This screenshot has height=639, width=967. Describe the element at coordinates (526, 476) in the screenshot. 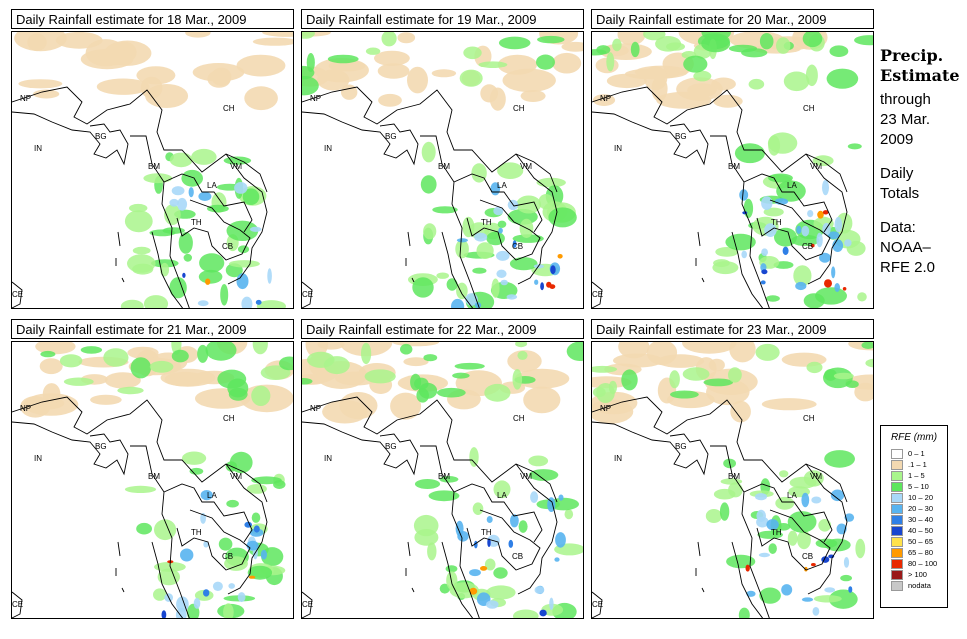

I see `country-label-vm: VM` at that location.